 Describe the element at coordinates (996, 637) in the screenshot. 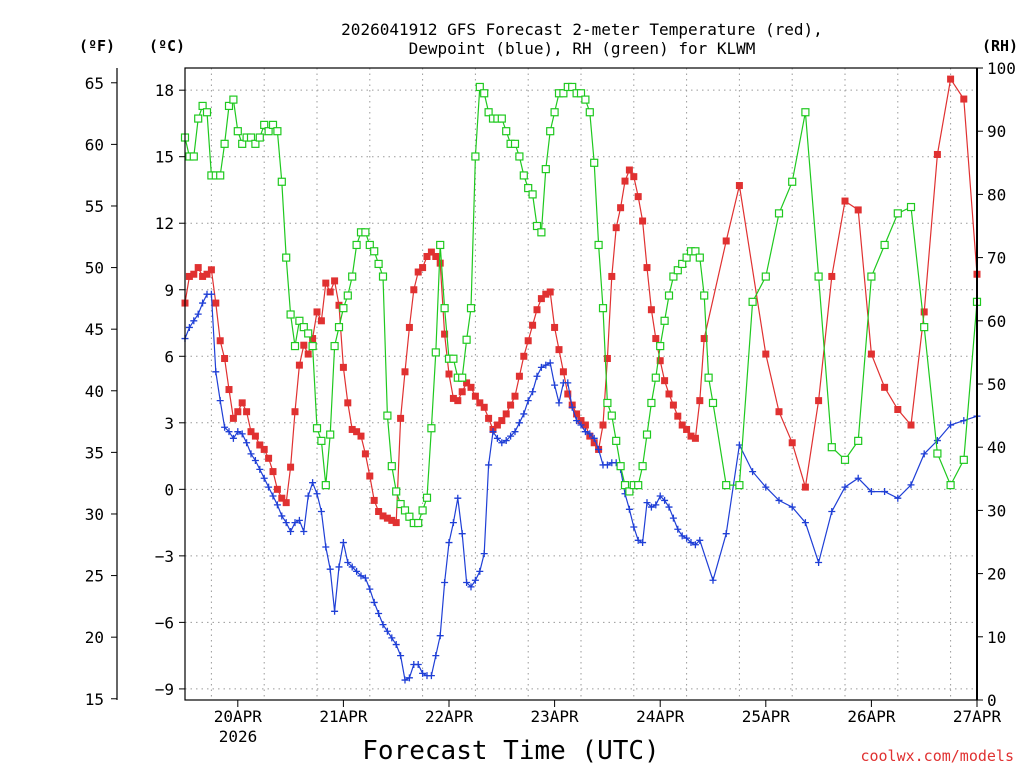

I see `rh-tick-label: 10` at that location.